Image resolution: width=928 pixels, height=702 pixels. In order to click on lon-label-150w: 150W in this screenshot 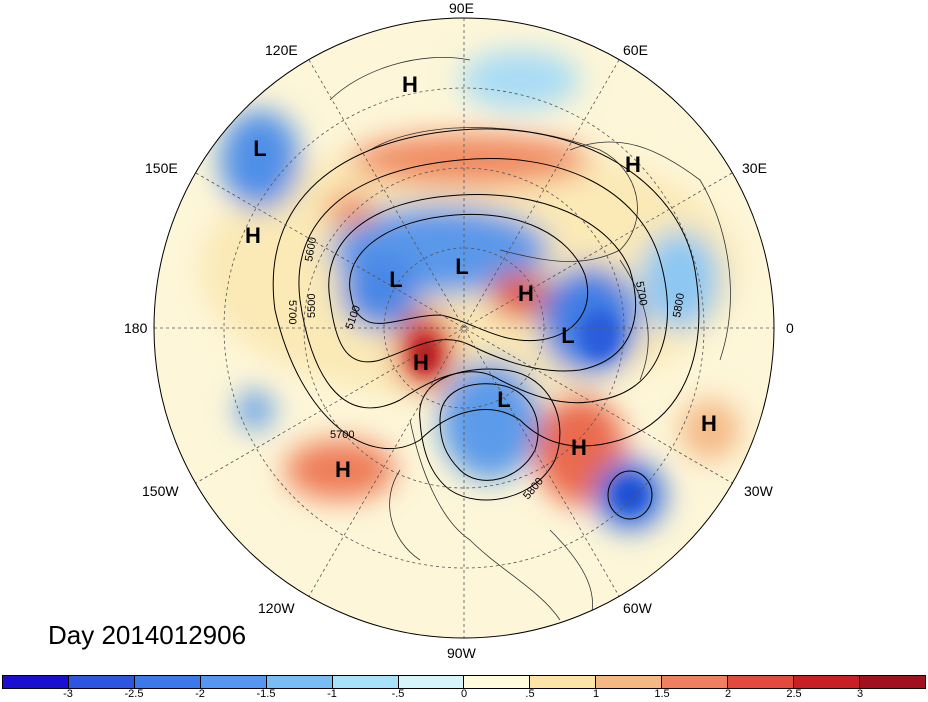, I will do `click(160, 491)`.